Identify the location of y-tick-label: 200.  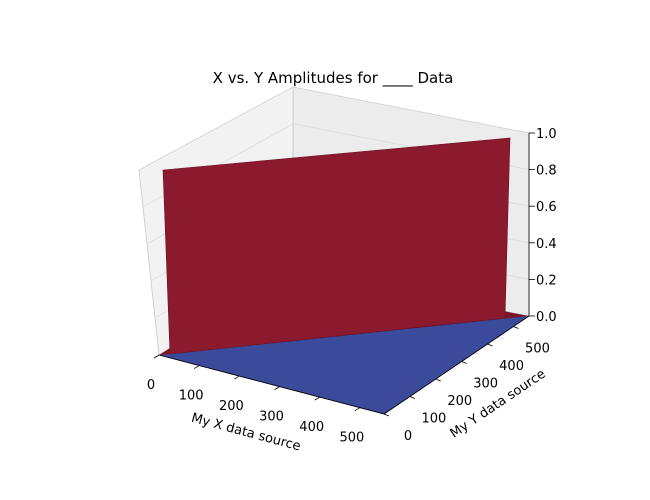
(459, 401).